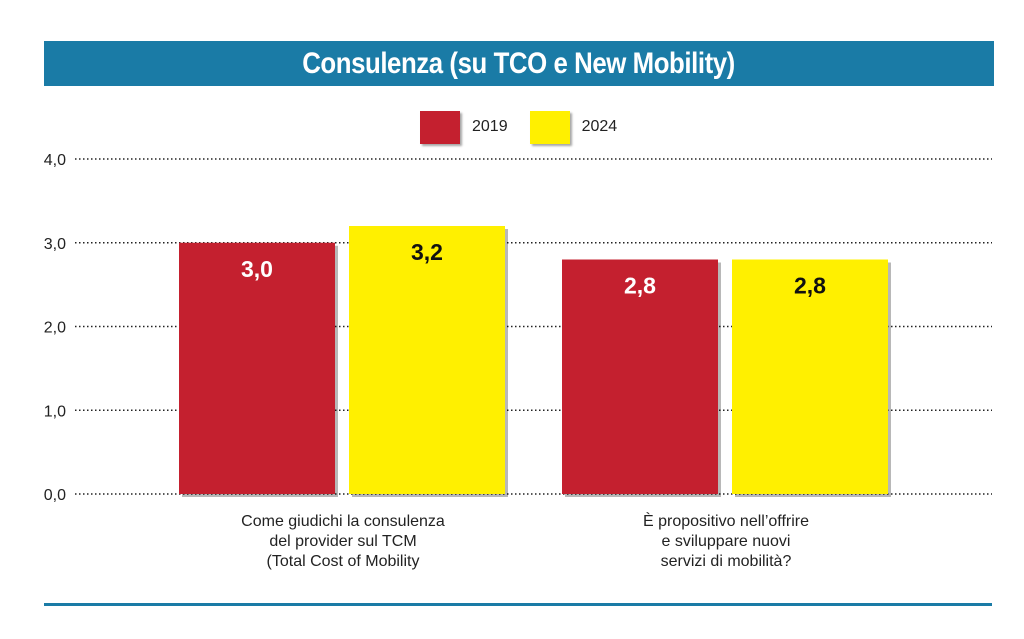 This screenshot has height=639, width=1024. Describe the element at coordinates (55, 244) in the screenshot. I see `y-tick-label: 3,0` at that location.